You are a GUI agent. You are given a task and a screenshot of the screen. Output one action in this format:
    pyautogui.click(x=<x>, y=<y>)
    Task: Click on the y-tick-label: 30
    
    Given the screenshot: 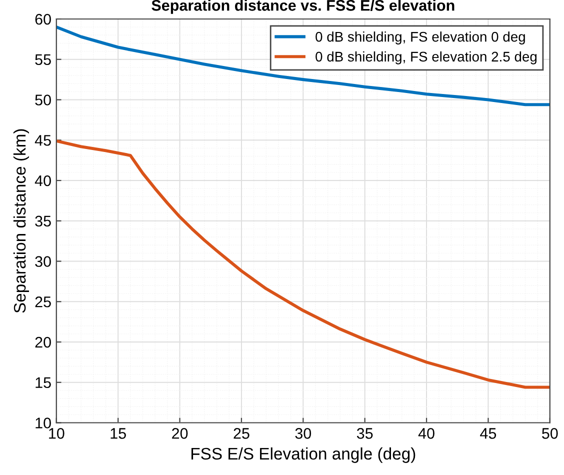 What is the action you would take?
    pyautogui.click(x=43, y=261)
    